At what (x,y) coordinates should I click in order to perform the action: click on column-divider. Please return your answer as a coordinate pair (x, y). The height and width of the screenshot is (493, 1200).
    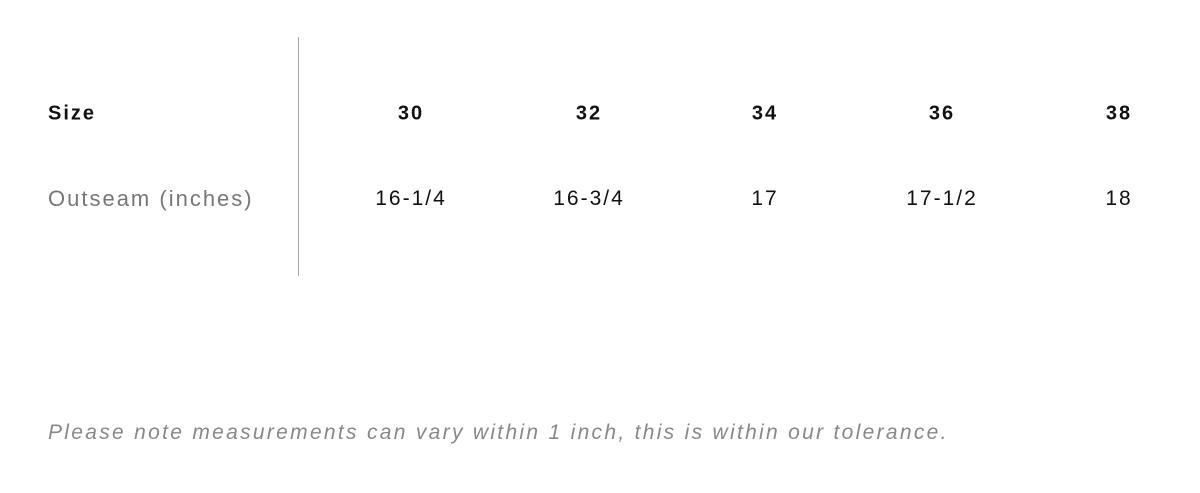
    Looking at the image, I should click on (298, 156).